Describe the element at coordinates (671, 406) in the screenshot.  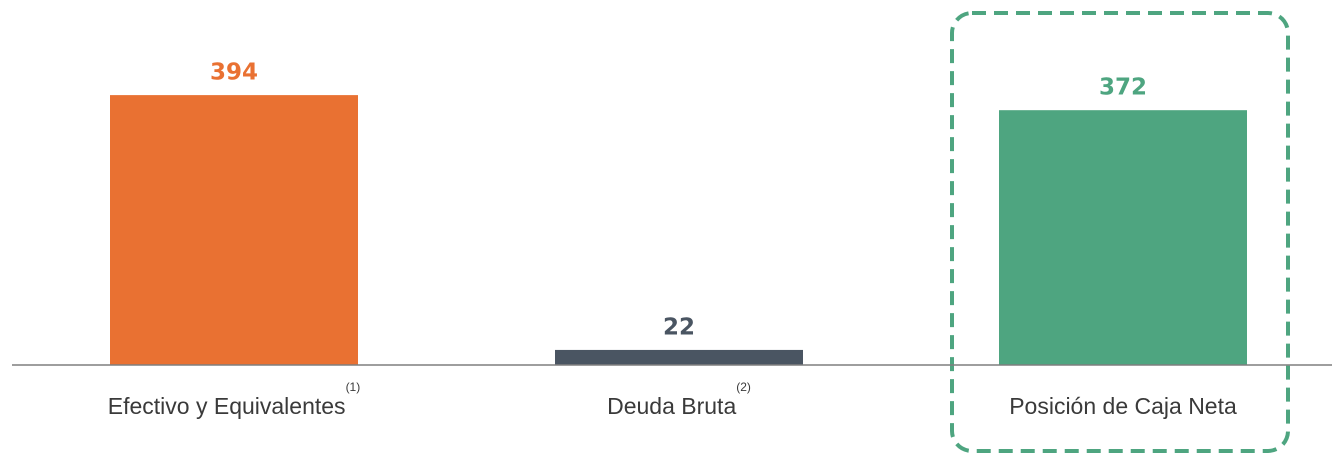
I see `category-name: Deuda Bruta` at that location.